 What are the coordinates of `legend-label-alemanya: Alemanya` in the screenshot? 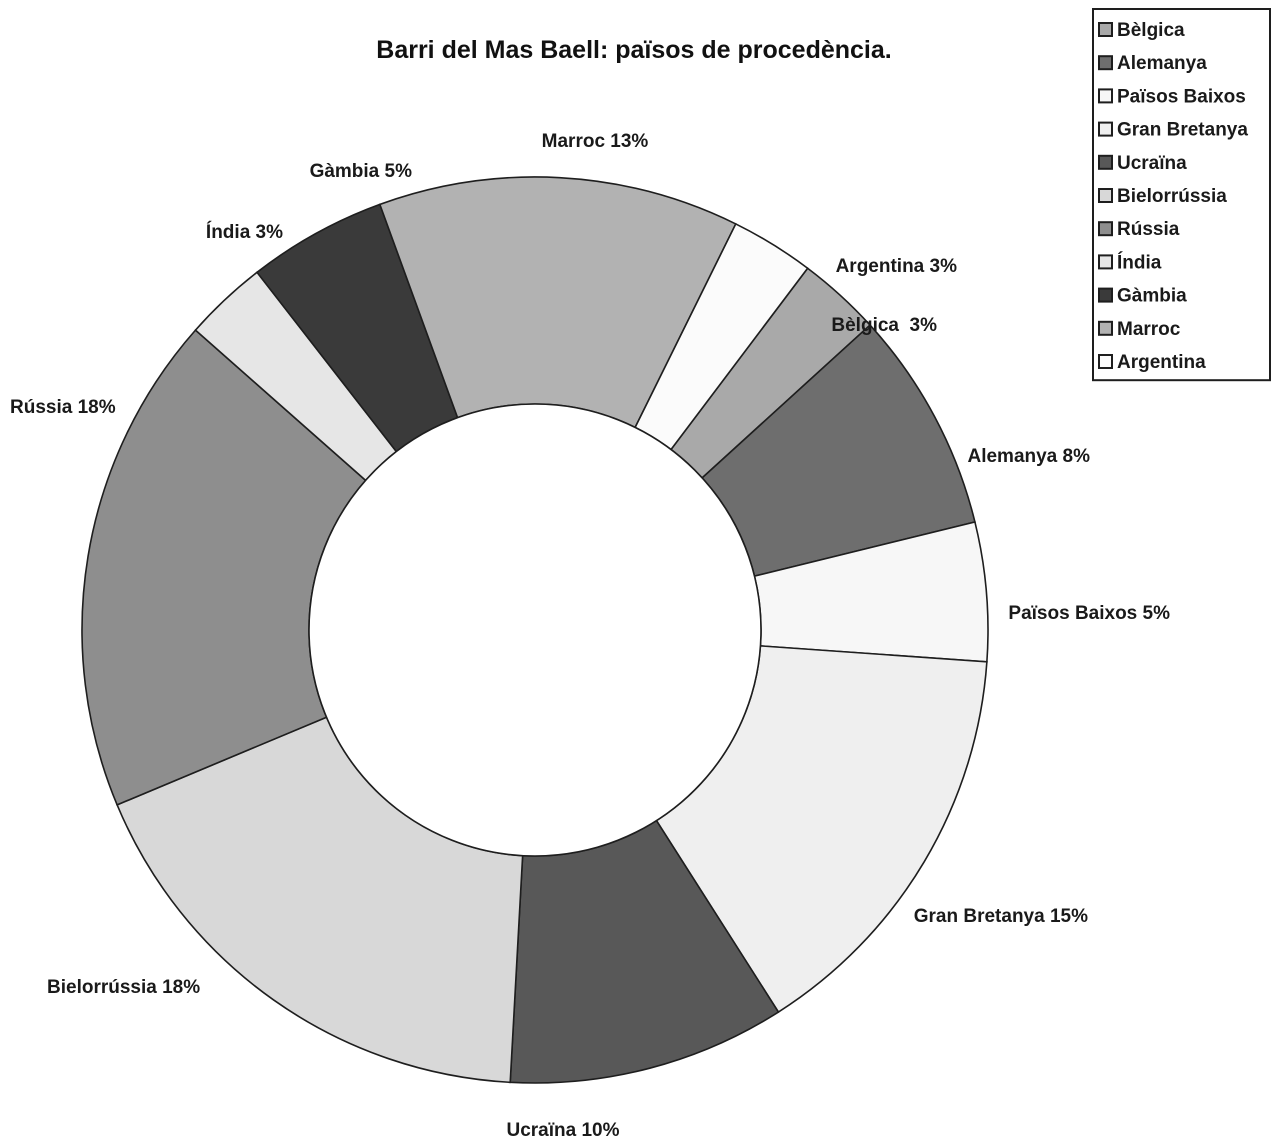 It's located at (1162, 63).